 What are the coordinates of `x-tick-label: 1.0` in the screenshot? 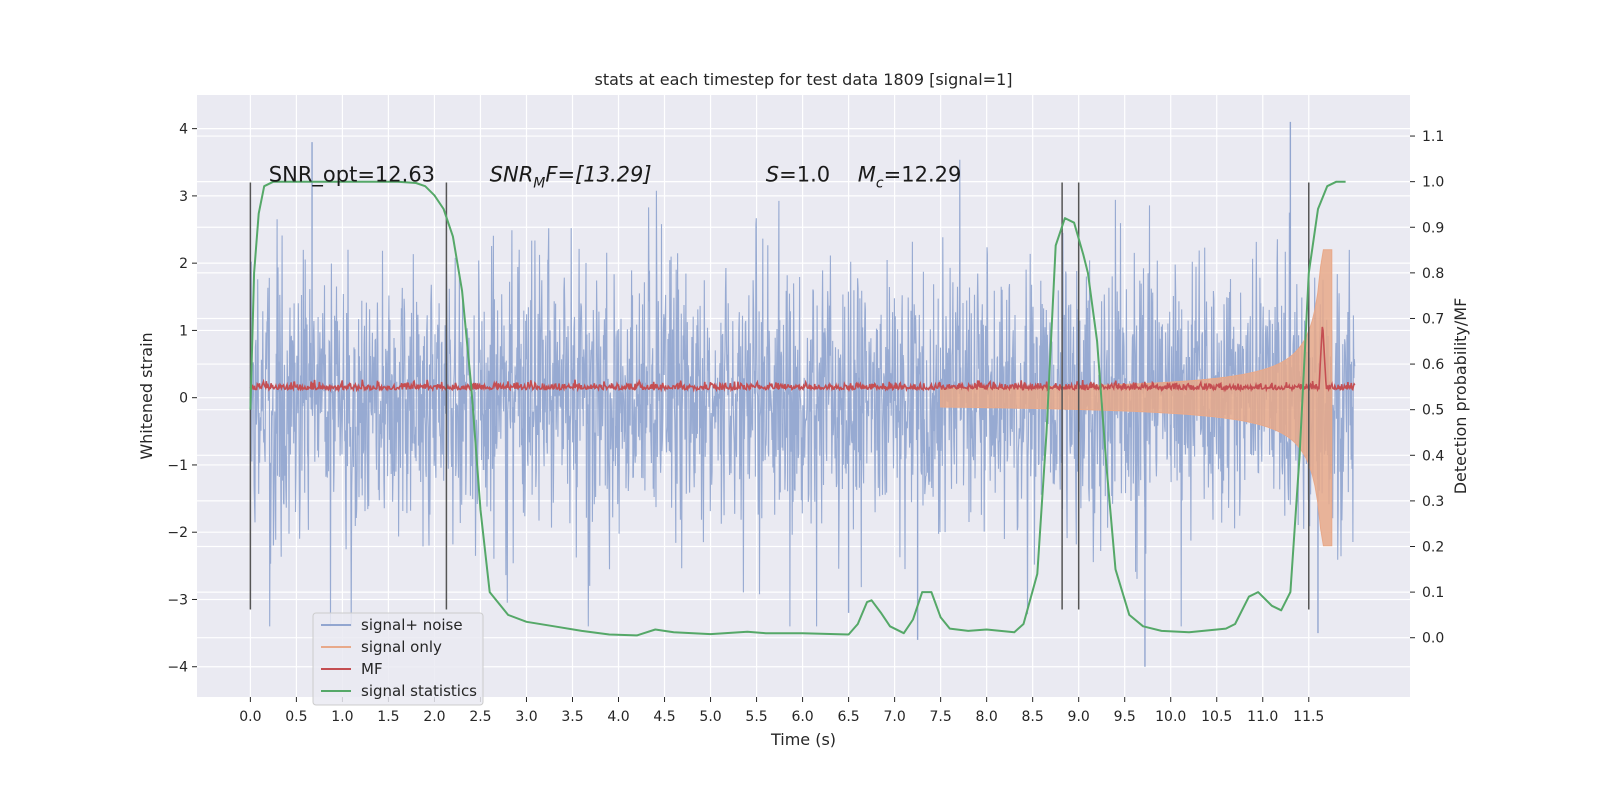 It's located at (342, 717).